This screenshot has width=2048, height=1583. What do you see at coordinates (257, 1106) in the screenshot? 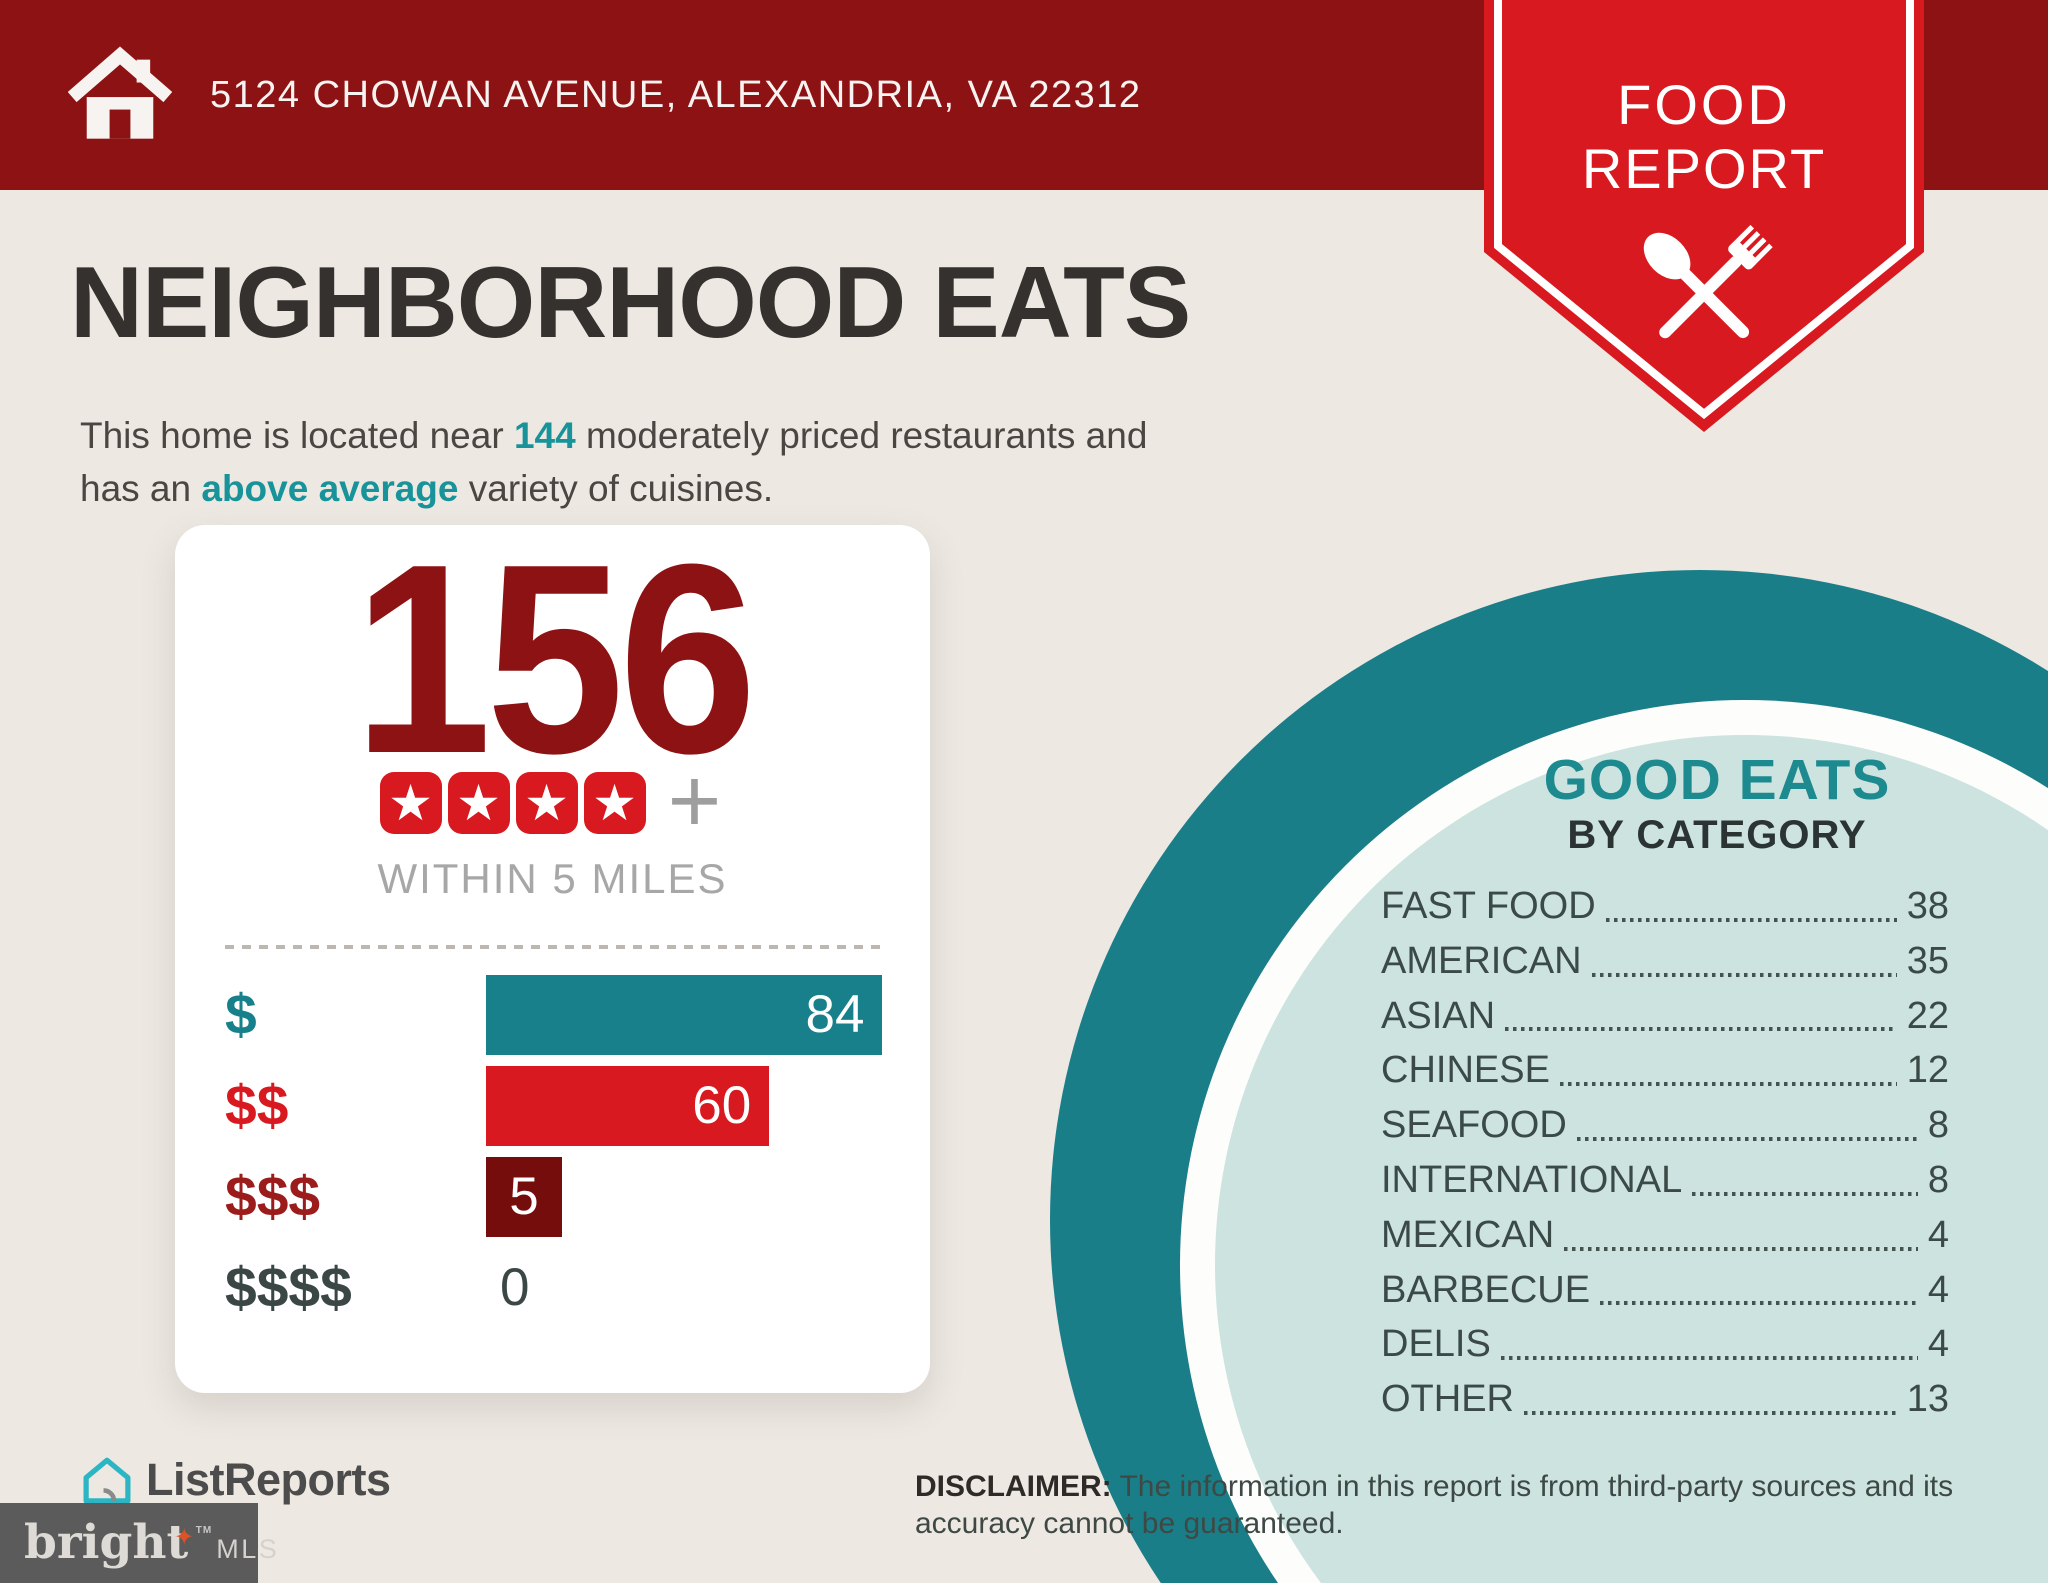
I see `price-level-label: $$` at bounding box center [257, 1106].